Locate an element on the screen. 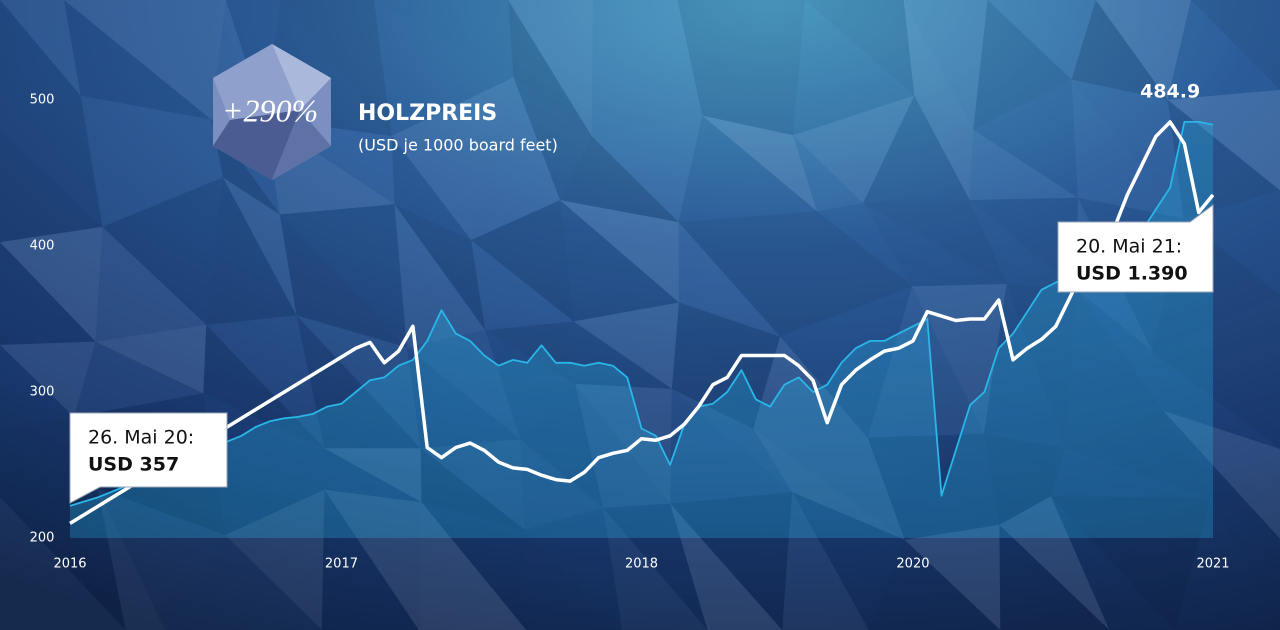  callout-text: USD 1.390 is located at coordinates (1132, 274).